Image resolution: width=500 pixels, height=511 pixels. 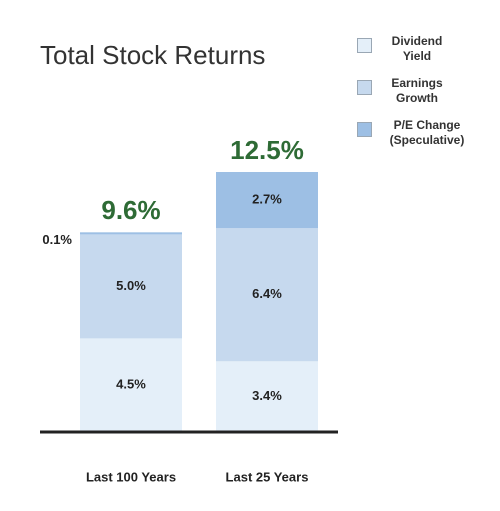 I want to click on value-label: 4.5%, so click(x=131, y=384).